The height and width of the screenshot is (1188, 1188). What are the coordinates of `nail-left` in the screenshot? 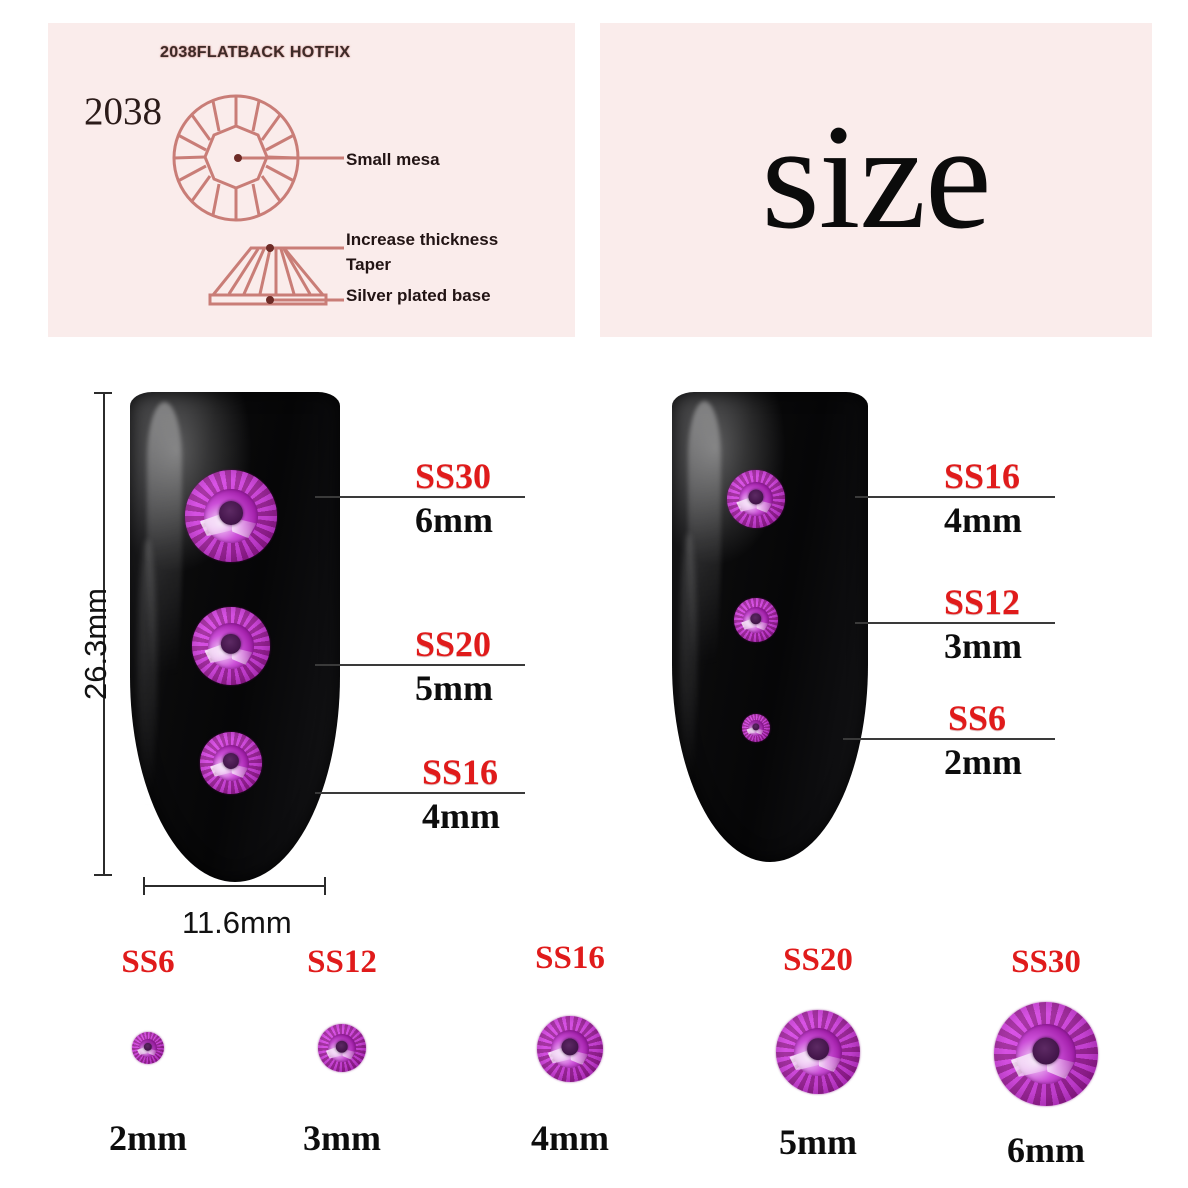 It's located at (235, 637).